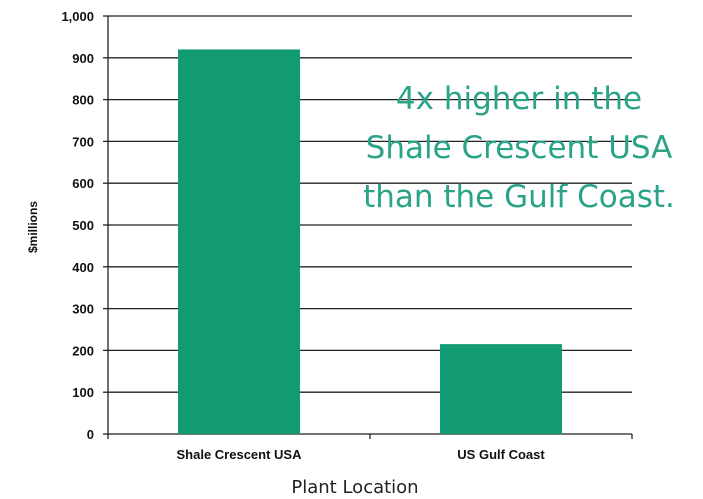 The height and width of the screenshot is (499, 703). What do you see at coordinates (83, 100) in the screenshot?
I see `y-tick-label: 800` at bounding box center [83, 100].